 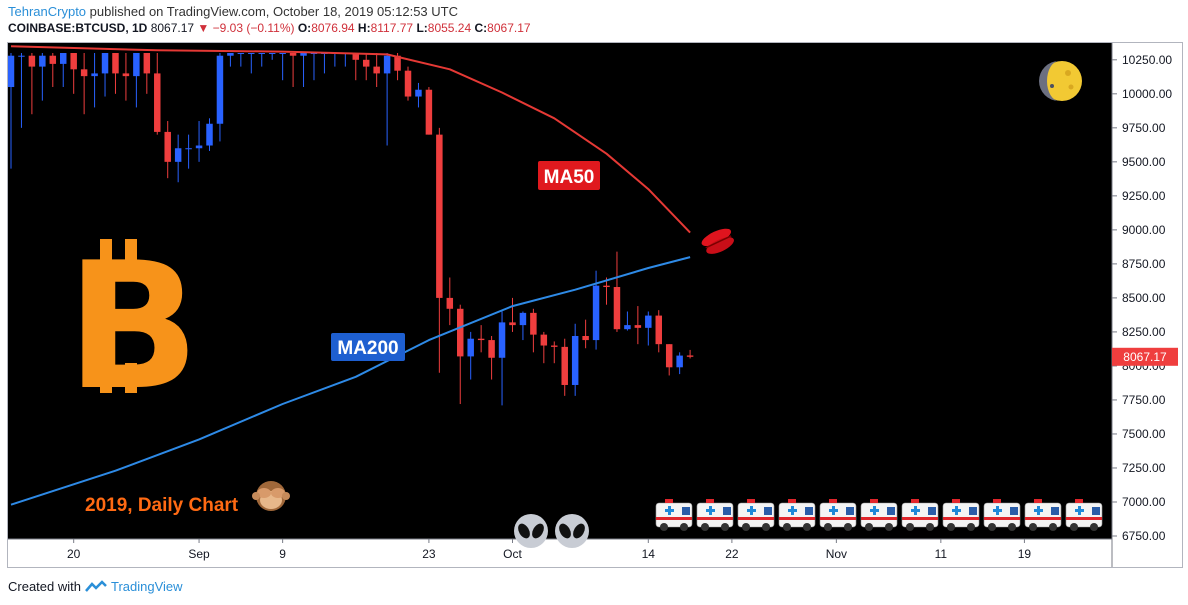 I want to click on y-tick-label: 10250.00, so click(x=1147, y=60).